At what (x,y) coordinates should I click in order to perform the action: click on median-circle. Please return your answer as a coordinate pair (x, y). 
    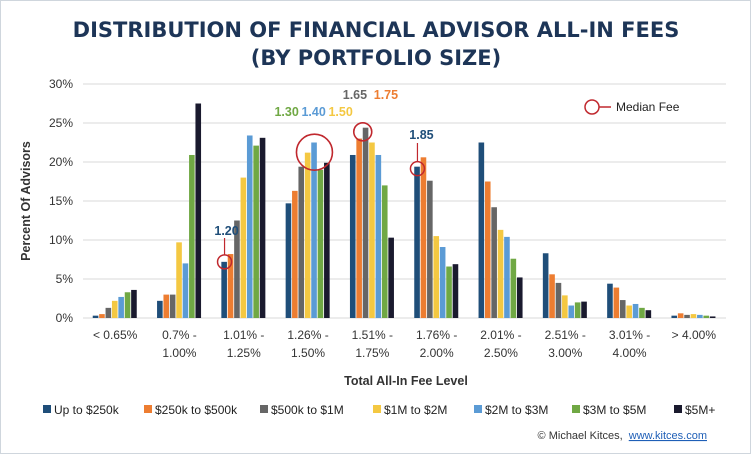
    Looking at the image, I should click on (362, 132).